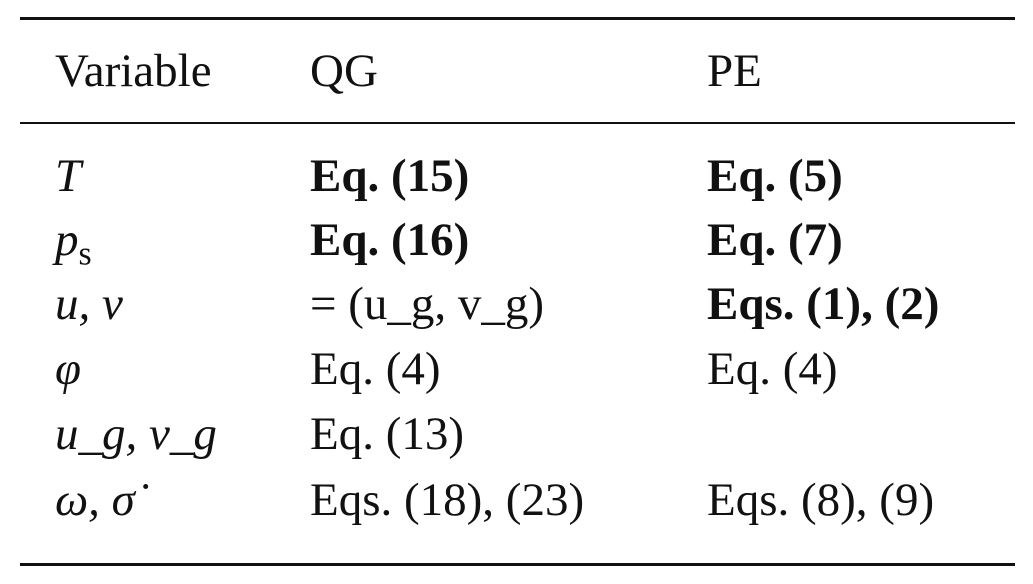  I want to click on variable-cell: φ, so click(68, 369).